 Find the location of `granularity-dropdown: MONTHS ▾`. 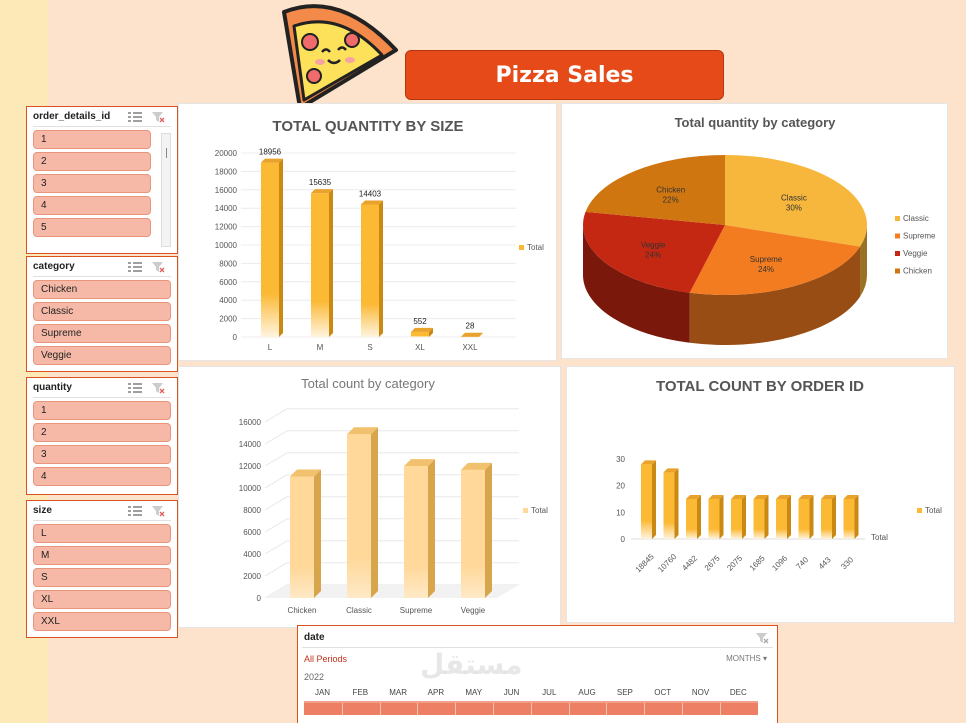

granularity-dropdown: MONTHS ▾ is located at coordinates (746, 658).